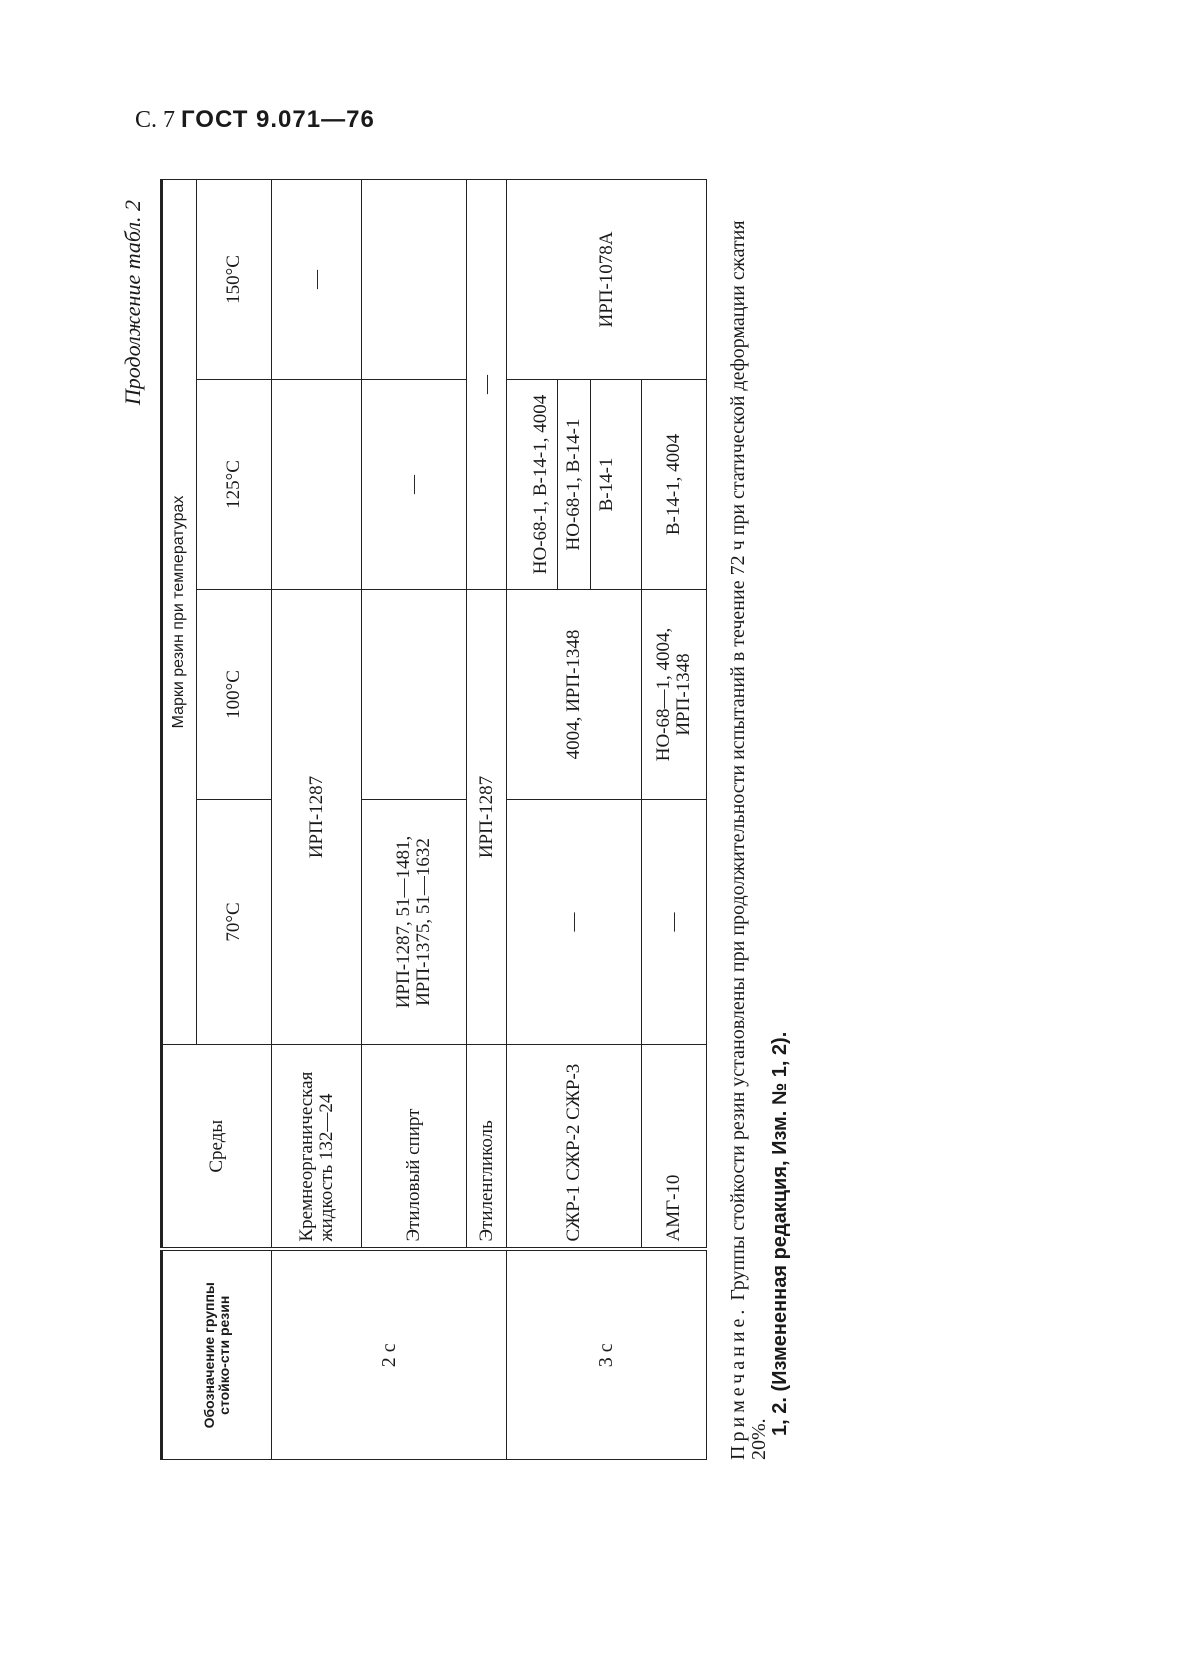 This screenshot has width=1187, height=1679. I want to click on header-70: 70°С, so click(234, 922).